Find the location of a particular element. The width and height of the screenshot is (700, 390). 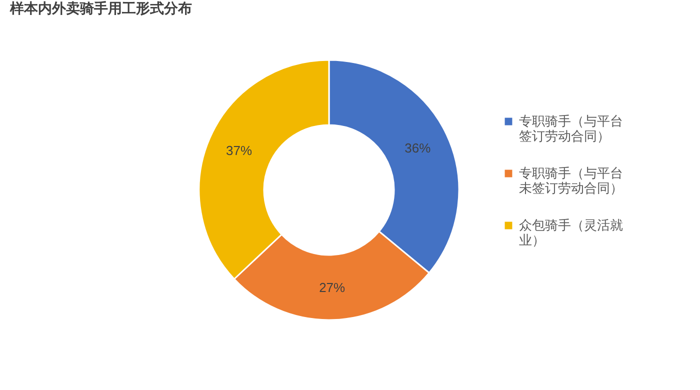

data-label: 27% is located at coordinates (332, 287).